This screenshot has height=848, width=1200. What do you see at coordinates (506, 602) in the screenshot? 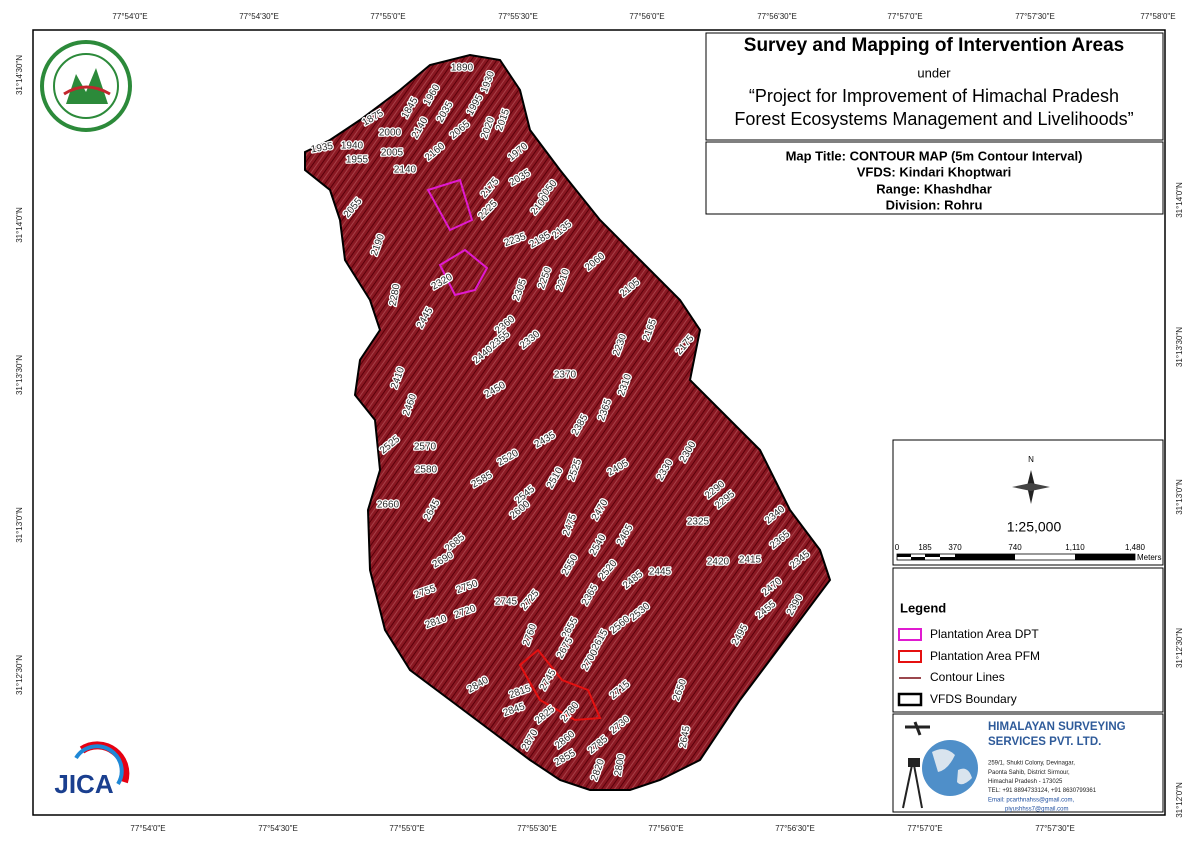
I see `contour-label: 2745` at bounding box center [506, 602].